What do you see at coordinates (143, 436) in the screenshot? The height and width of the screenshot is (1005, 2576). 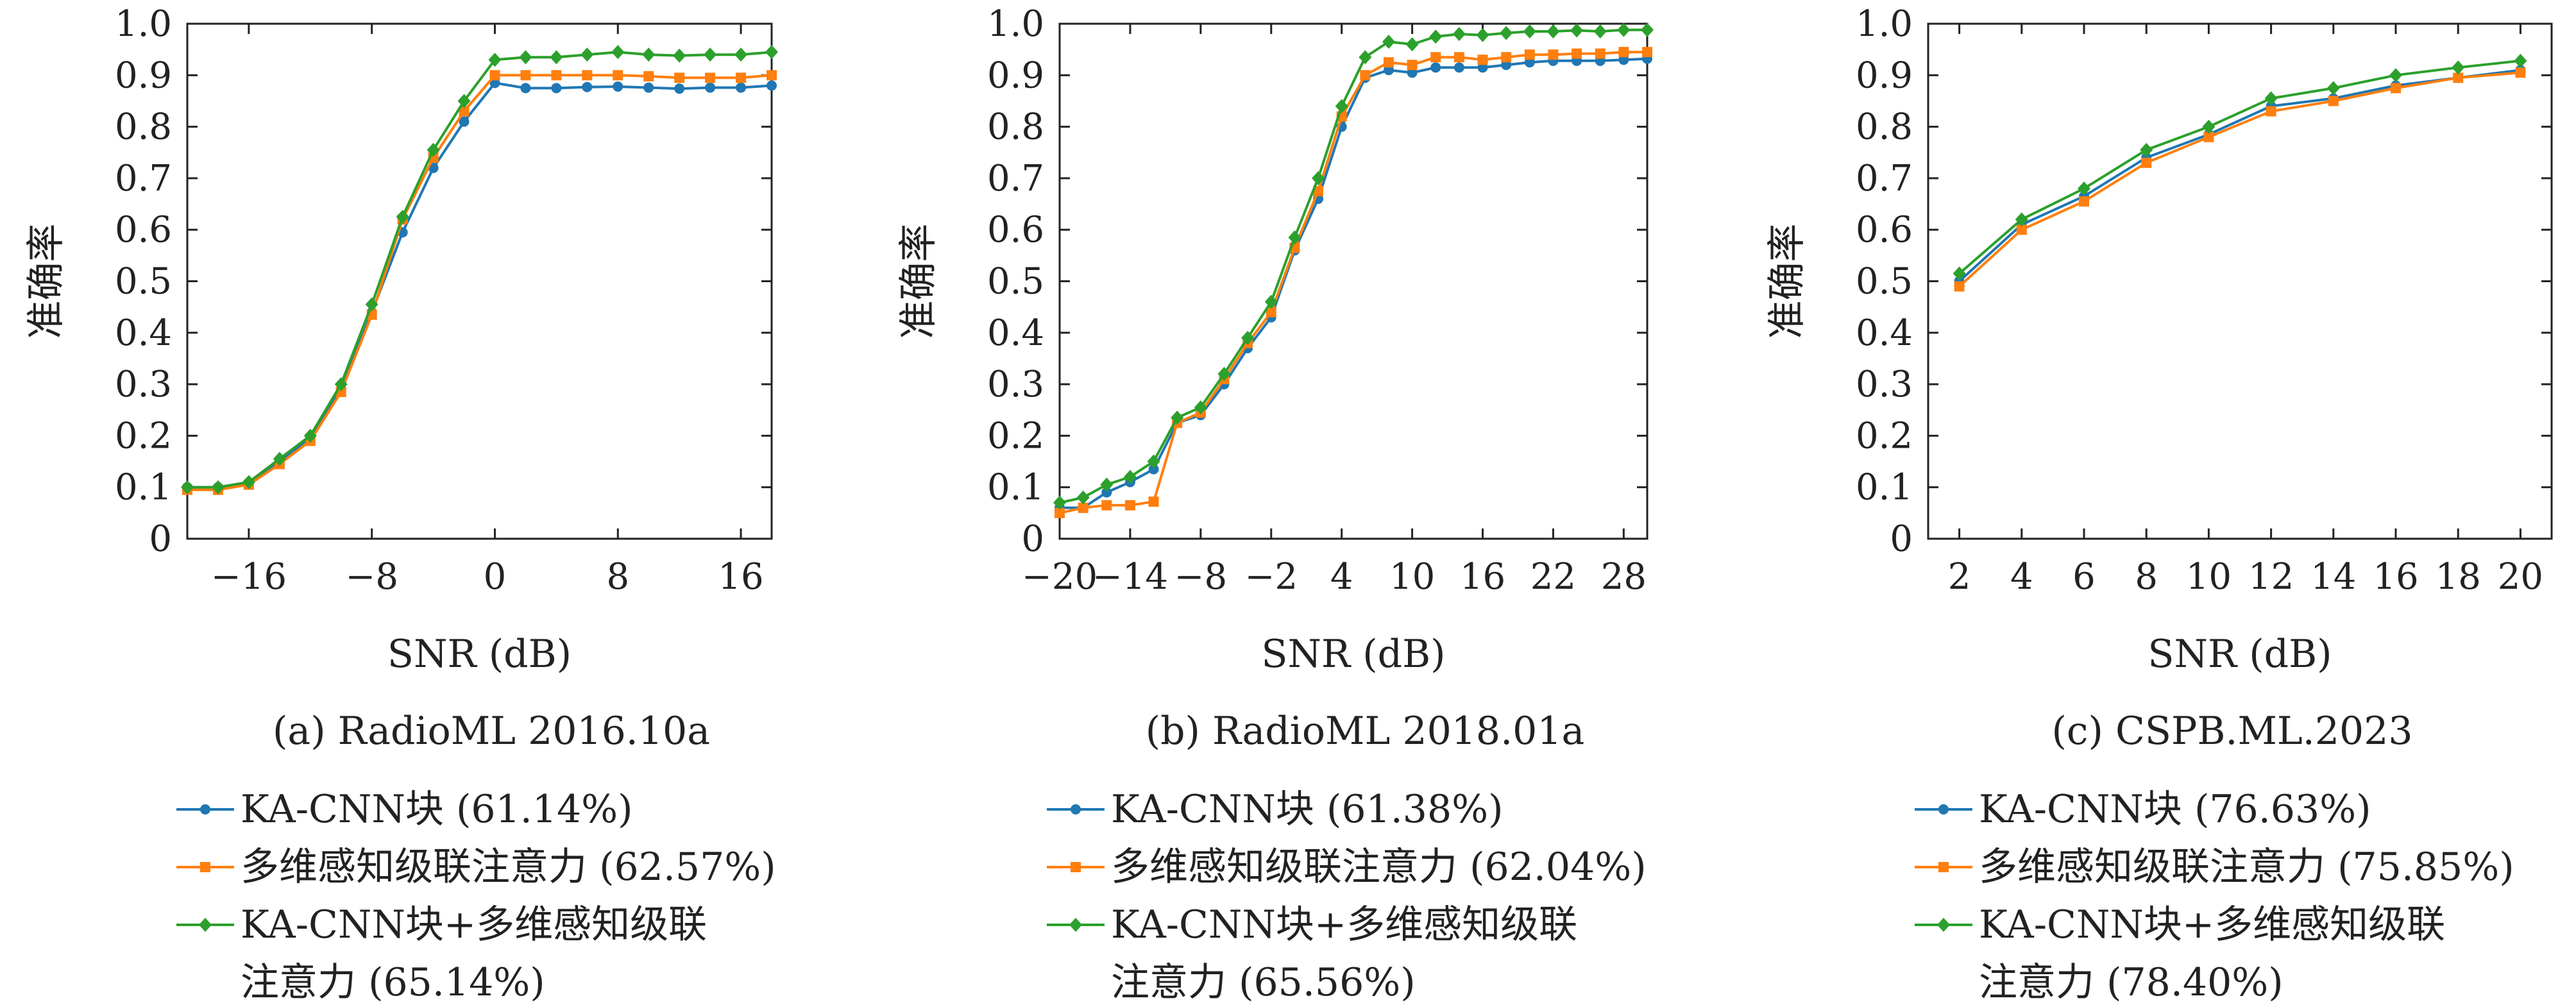 I see `chart-a-ytick-label: 0.2` at bounding box center [143, 436].